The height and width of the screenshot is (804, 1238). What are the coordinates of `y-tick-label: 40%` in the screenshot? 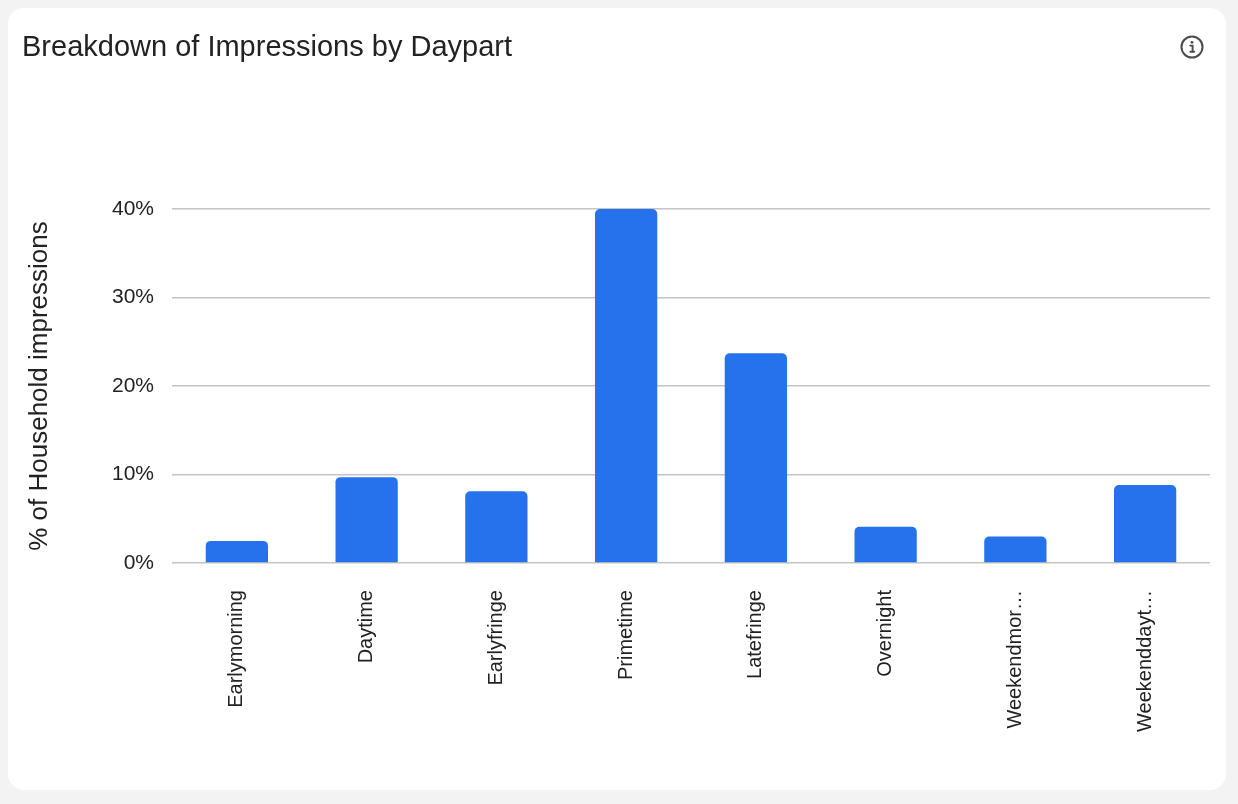 It's located at (132, 207).